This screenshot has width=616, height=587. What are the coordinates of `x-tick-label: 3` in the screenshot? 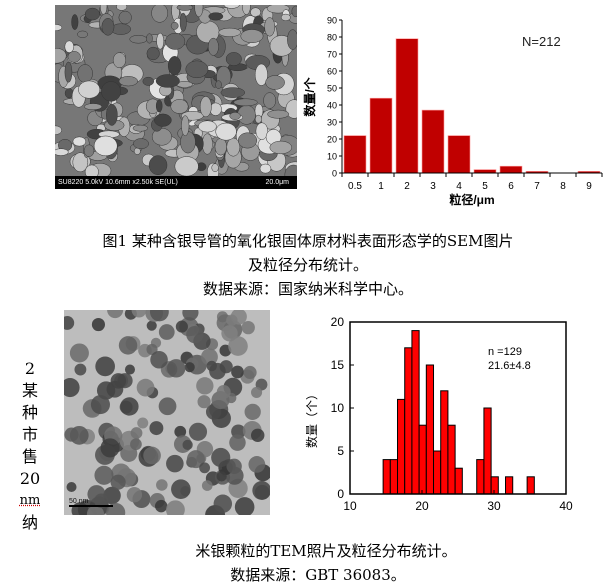 It's located at (433, 186).